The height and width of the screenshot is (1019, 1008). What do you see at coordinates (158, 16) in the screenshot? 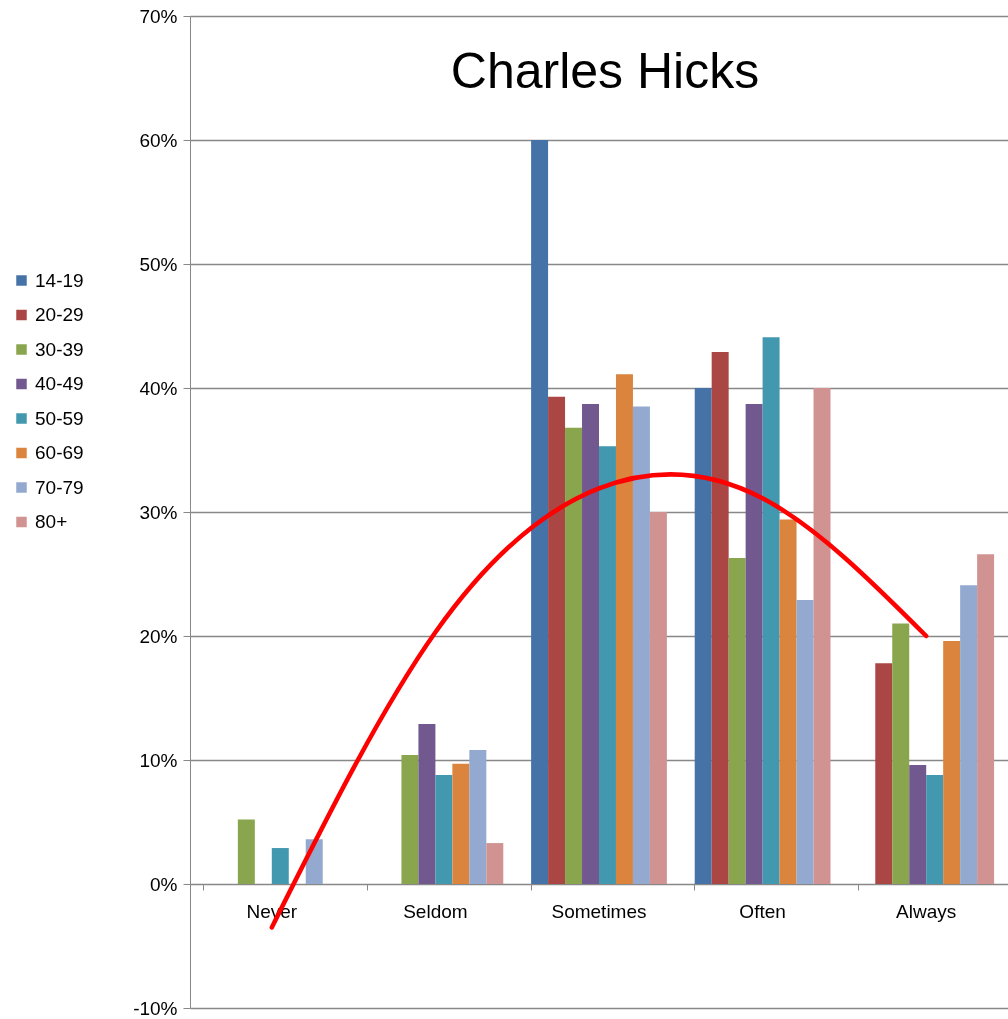
I see `y-tick-label: 70%` at bounding box center [158, 16].